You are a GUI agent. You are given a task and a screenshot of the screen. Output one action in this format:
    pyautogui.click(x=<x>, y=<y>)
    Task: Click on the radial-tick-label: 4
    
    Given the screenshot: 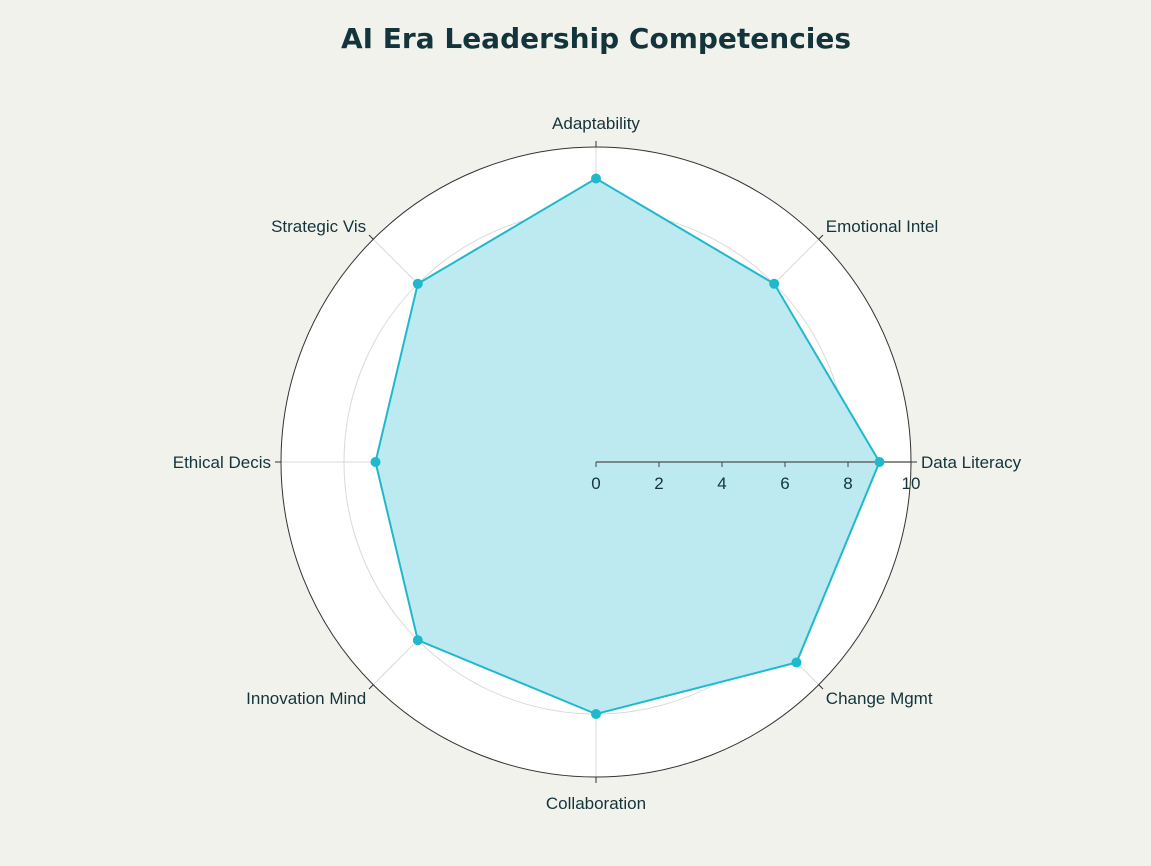 What is the action you would take?
    pyautogui.click(x=721, y=483)
    